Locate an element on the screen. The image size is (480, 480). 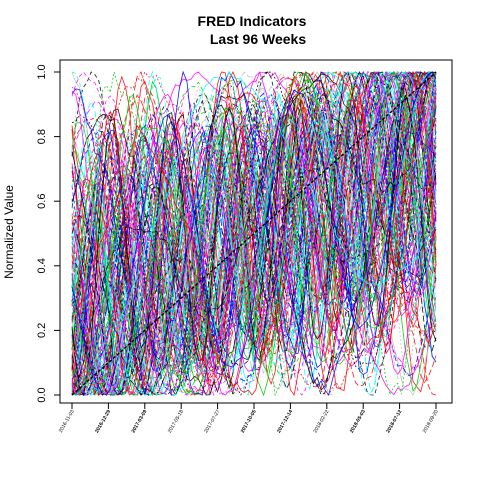
y-tick-label: 0.2 is located at coordinates (42, 330).